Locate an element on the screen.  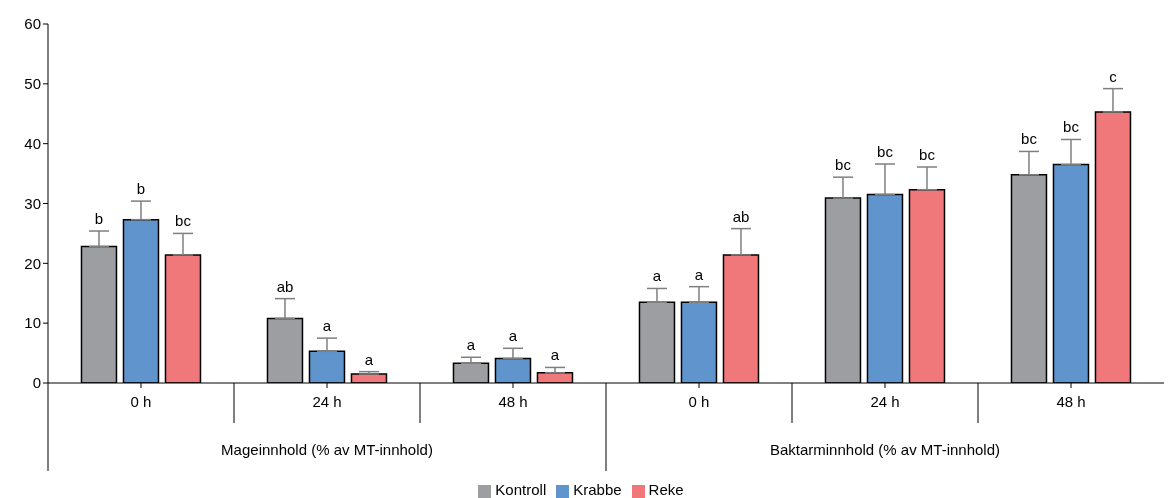
y-tick-label: 40 is located at coordinates (32, 143).